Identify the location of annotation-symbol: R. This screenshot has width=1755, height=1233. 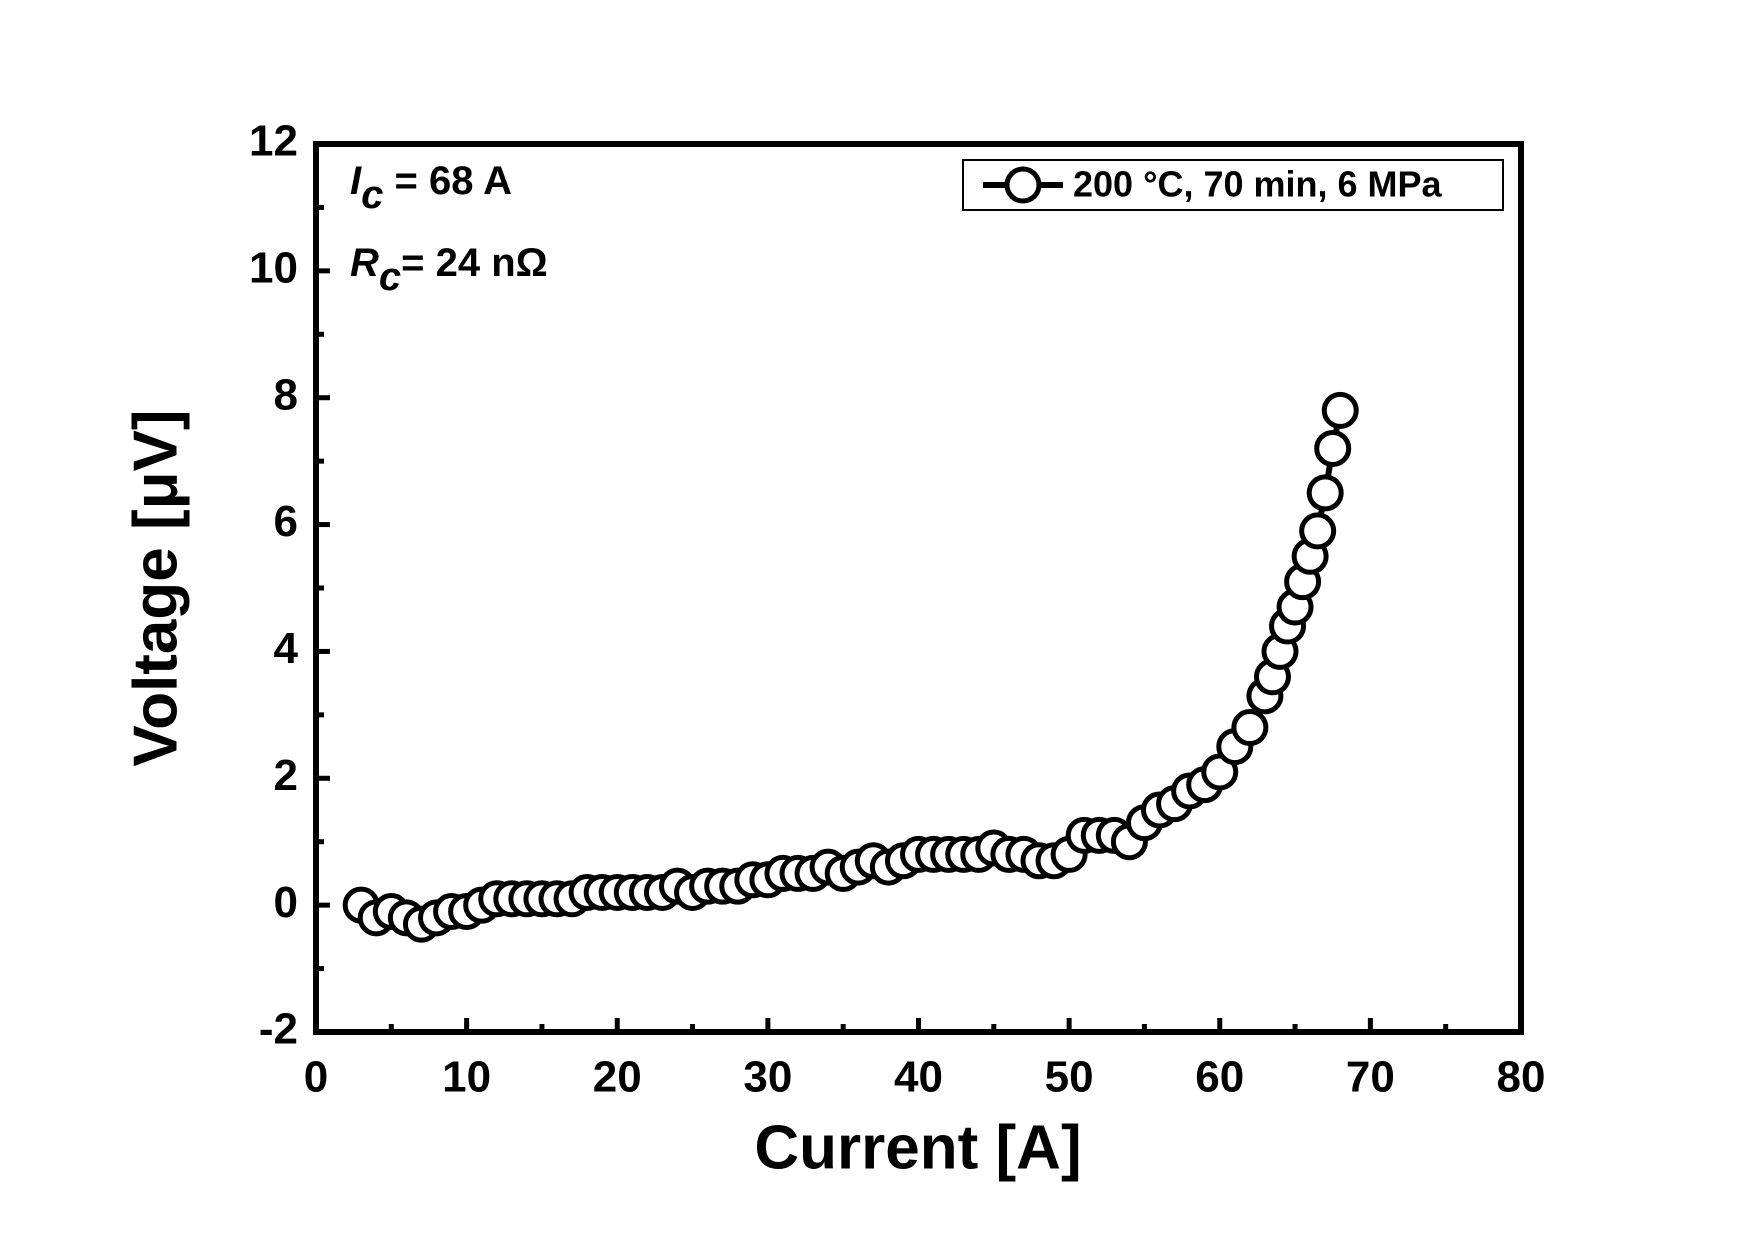
(364, 263).